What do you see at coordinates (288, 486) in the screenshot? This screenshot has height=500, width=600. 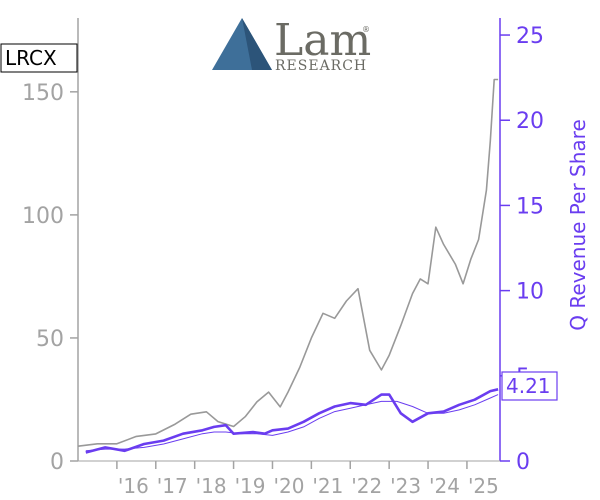 I see `x-tick-label: '20` at bounding box center [288, 486].